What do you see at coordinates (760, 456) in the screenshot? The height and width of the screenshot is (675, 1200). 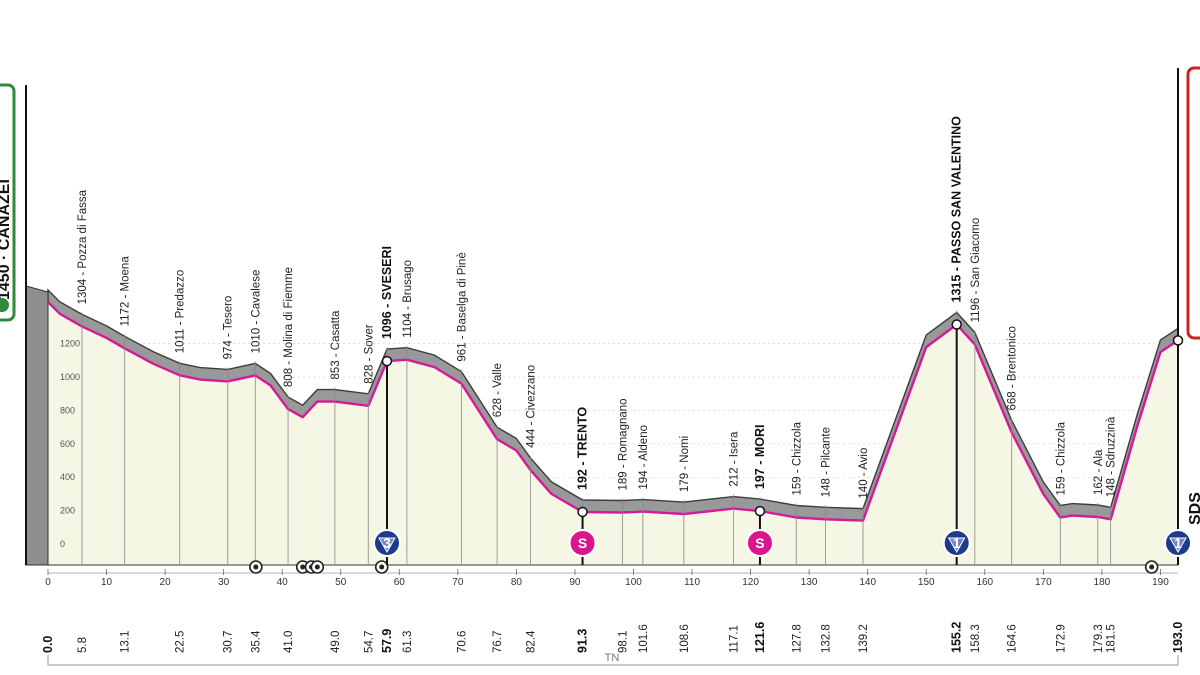 I see `location-label: 197 - MORI` at bounding box center [760, 456].